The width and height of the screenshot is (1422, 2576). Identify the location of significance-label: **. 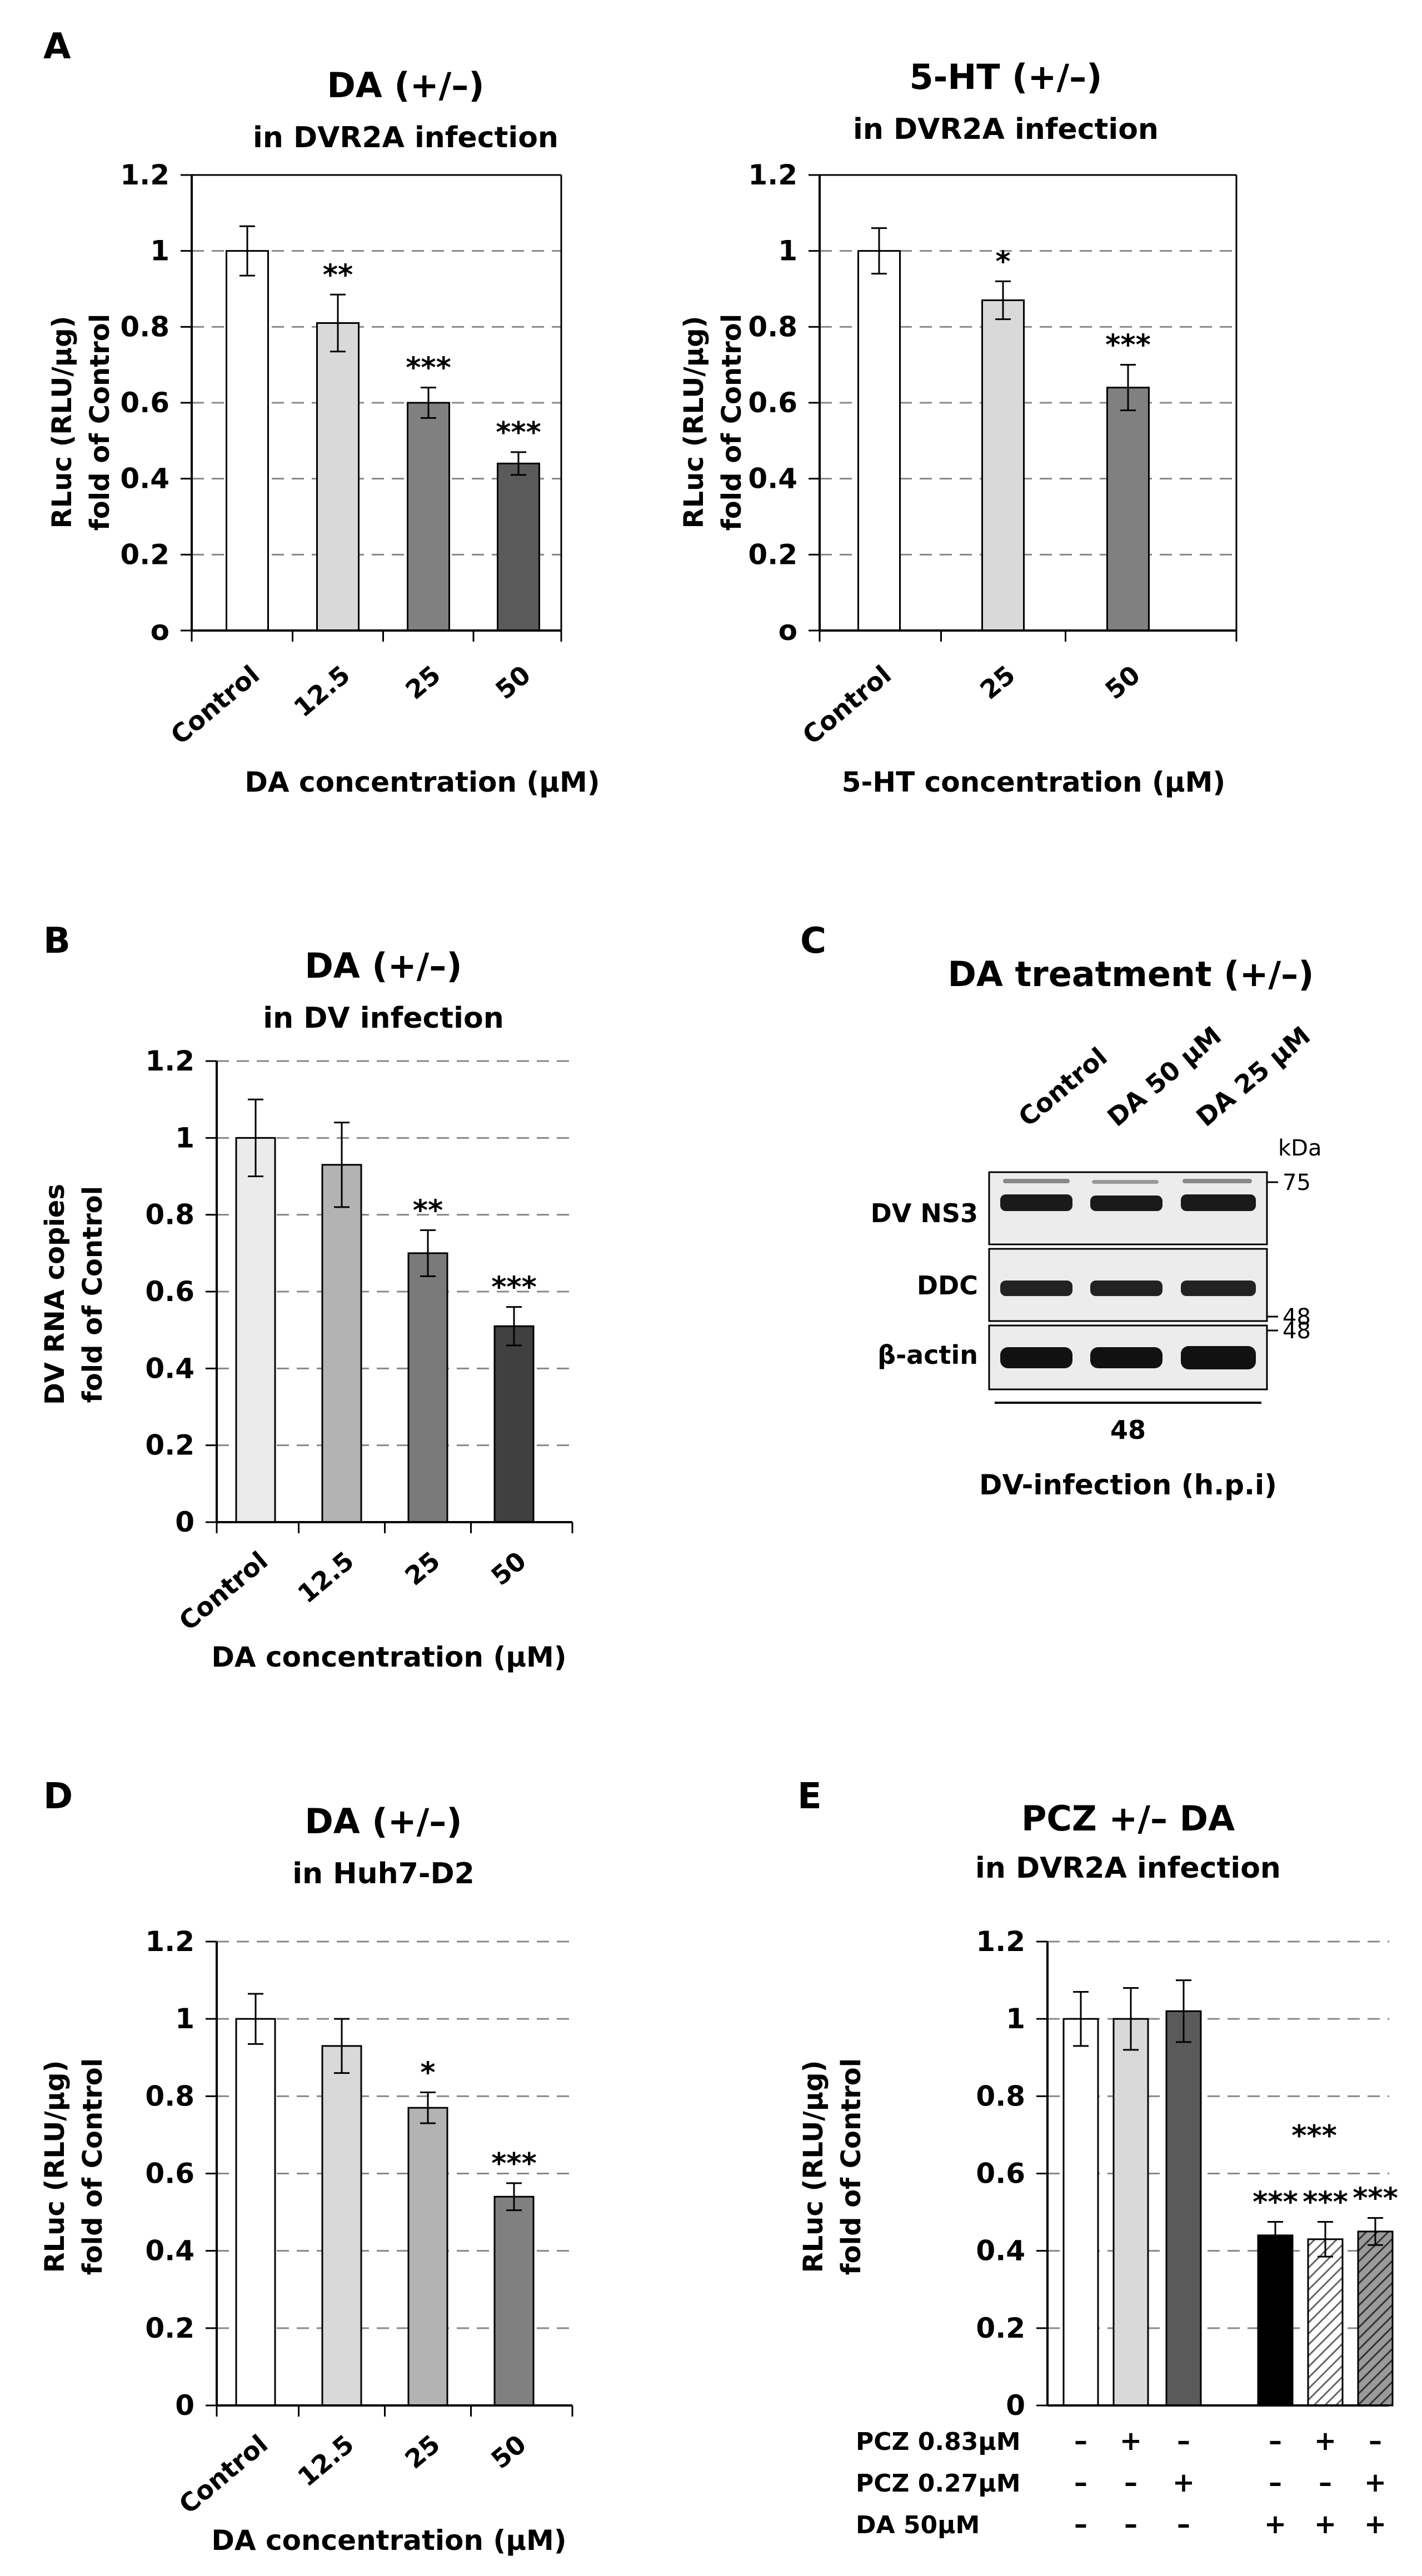
(338, 275).